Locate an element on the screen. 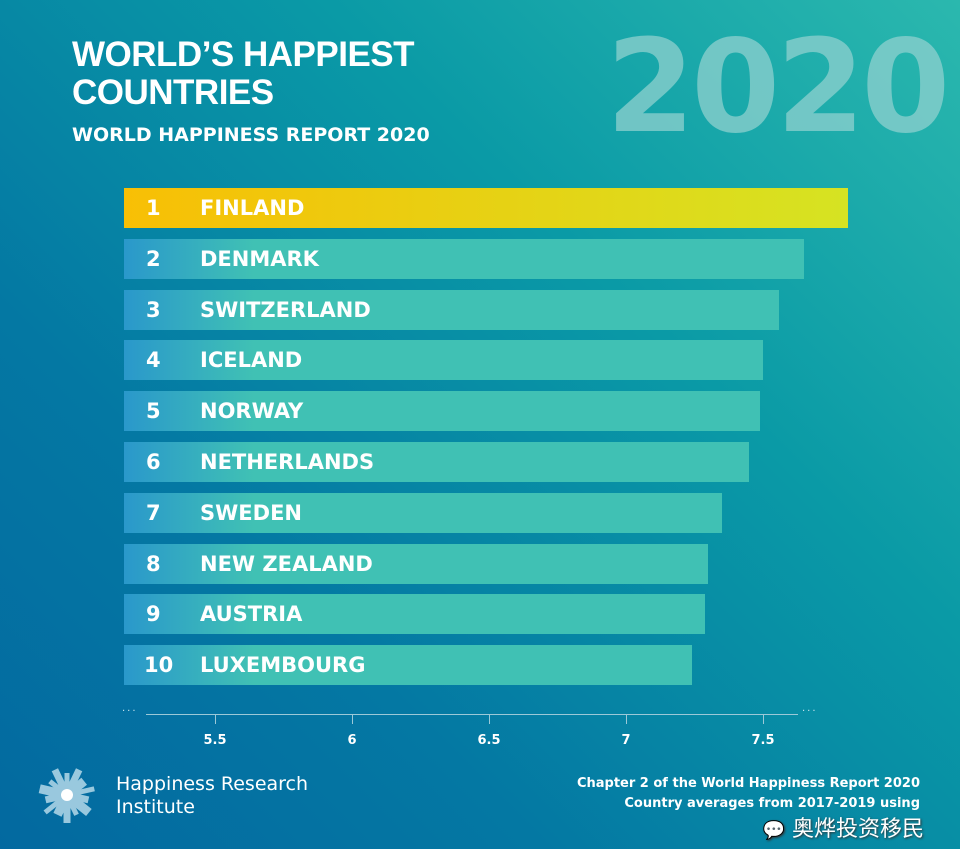  org-line-1: Happiness Research is located at coordinates (212, 784).